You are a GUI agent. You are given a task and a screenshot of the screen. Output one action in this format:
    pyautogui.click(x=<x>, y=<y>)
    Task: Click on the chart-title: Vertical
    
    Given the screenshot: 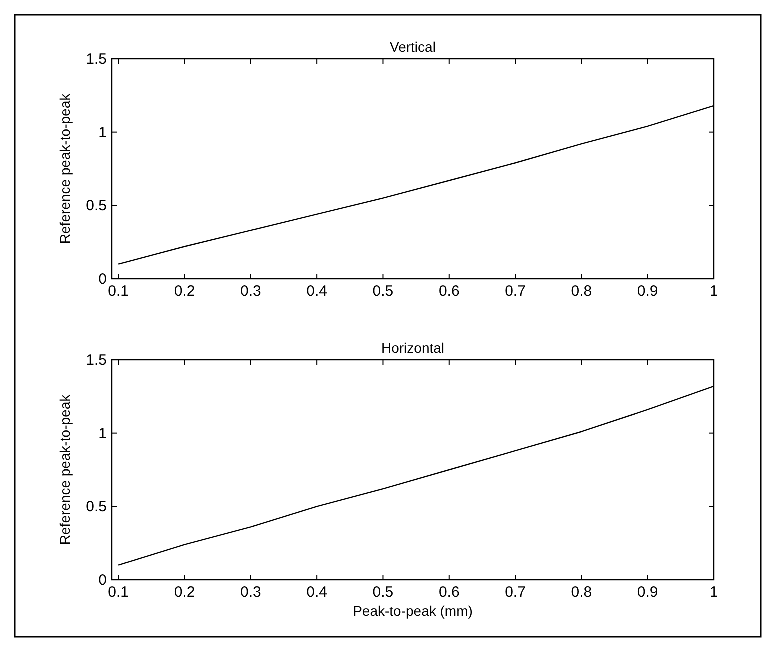 What is the action you would take?
    pyautogui.click(x=413, y=47)
    